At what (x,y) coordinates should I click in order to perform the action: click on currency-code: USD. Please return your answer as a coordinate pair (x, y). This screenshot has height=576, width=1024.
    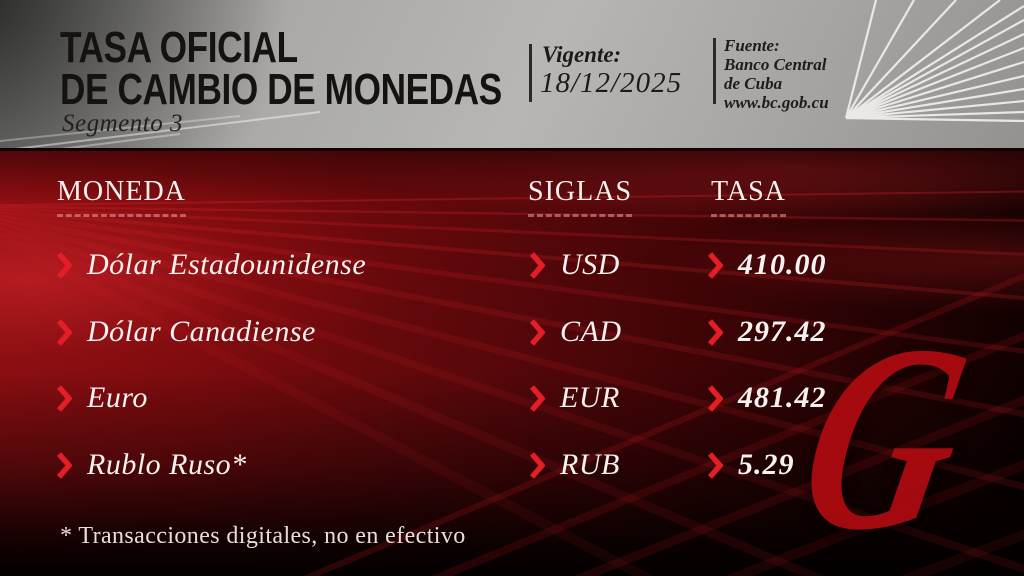
    Looking at the image, I should click on (590, 264).